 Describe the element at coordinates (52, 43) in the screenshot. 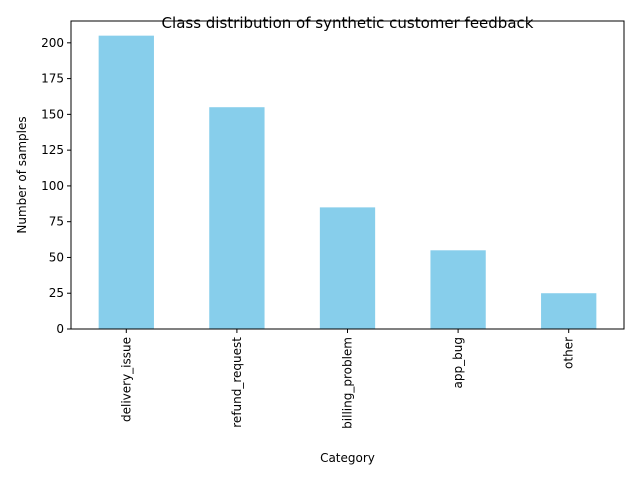

I see `y-tick-label: 200` at that location.